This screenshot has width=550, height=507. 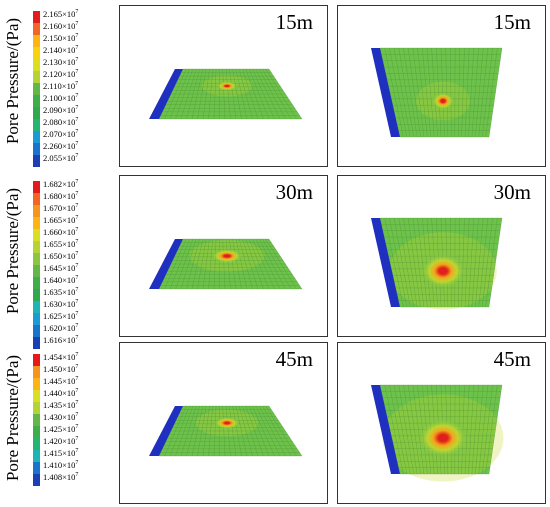 What do you see at coordinates (60, 405) in the screenshot?
I see `legend-tick: 1.435×10⁷` at bounding box center [60, 405].